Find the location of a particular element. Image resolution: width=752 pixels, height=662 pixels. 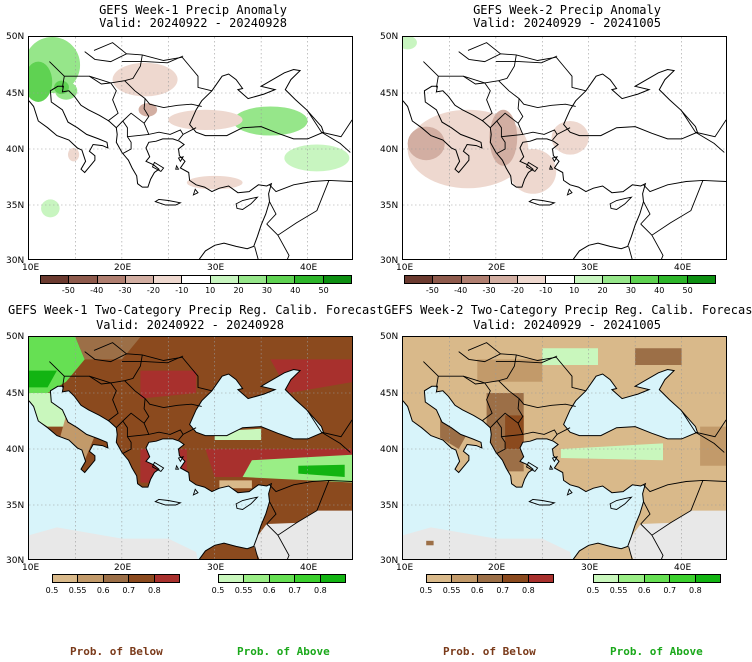

below-tick-label: 0.7 is located at coordinates (503, 590).